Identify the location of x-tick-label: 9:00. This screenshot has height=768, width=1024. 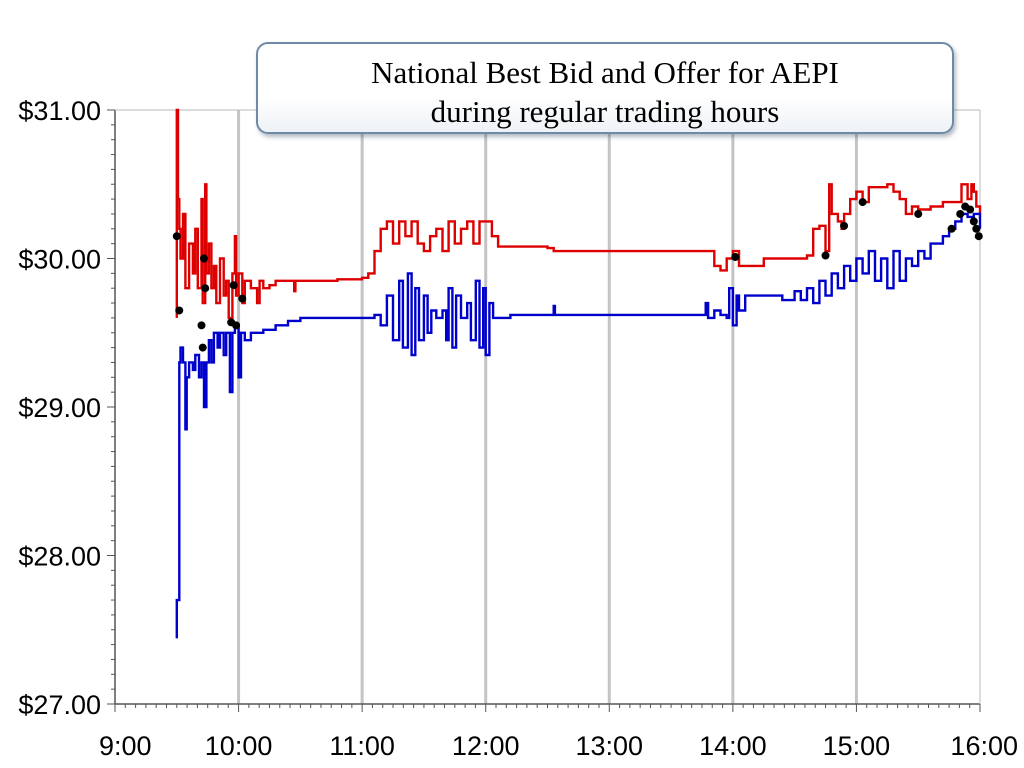
(125, 746).